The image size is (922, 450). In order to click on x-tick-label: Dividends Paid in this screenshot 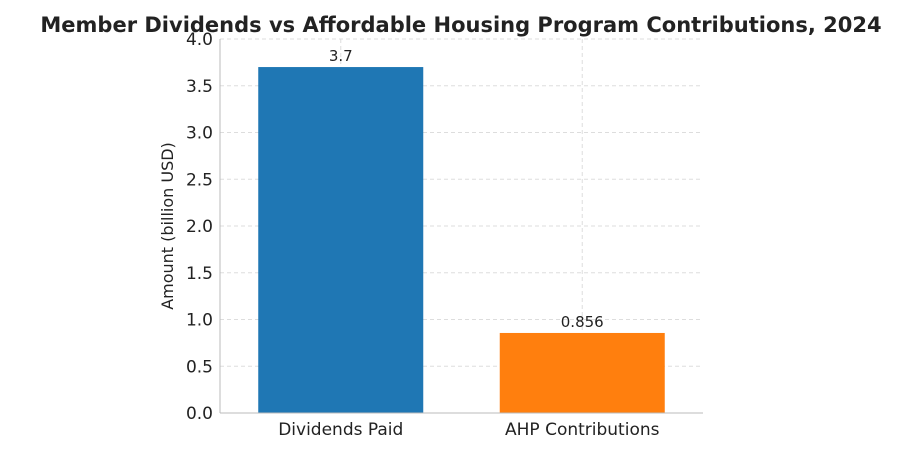, I will do `click(340, 430)`.